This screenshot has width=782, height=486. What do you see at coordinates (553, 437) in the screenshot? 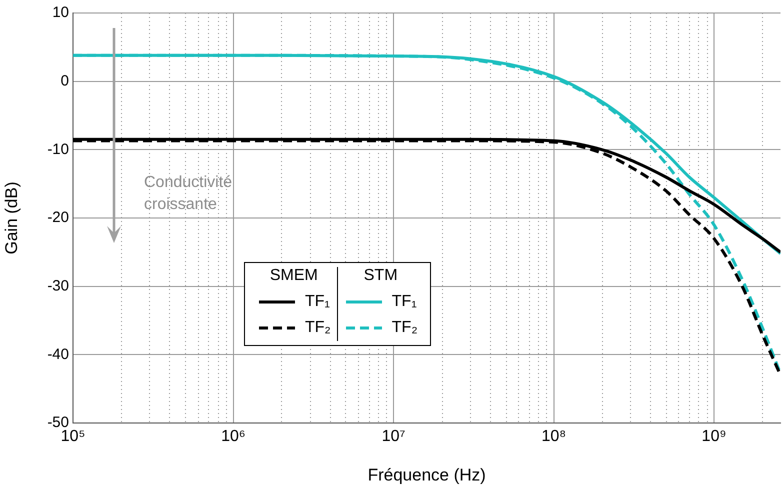
I see `x-tick-label: 10⁸` at bounding box center [553, 437].